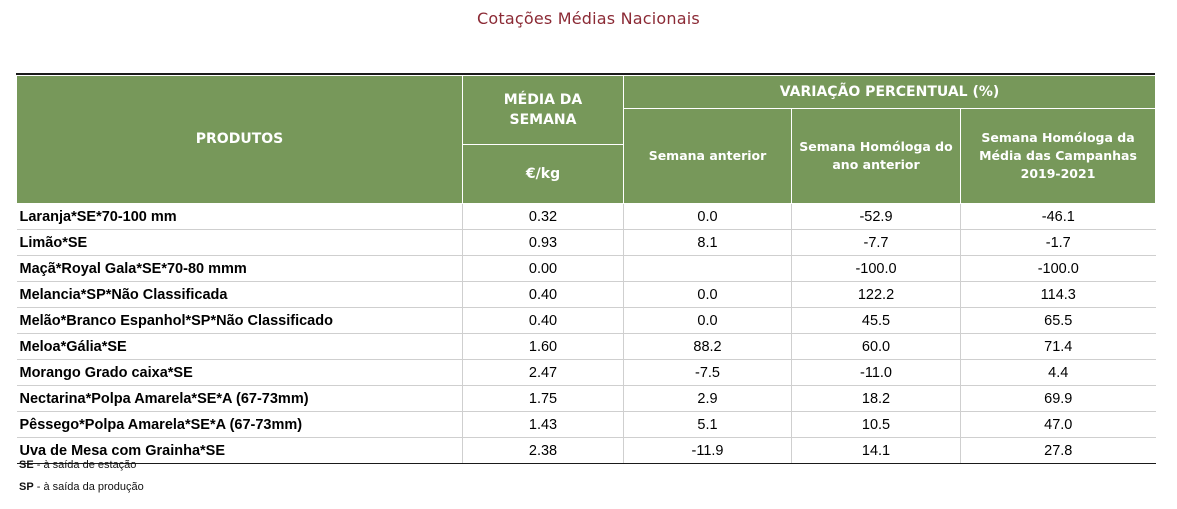 This screenshot has height=509, width=1177. What do you see at coordinates (876, 242) in the screenshot?
I see `cell-homologa-ano: -7.7` at bounding box center [876, 242].